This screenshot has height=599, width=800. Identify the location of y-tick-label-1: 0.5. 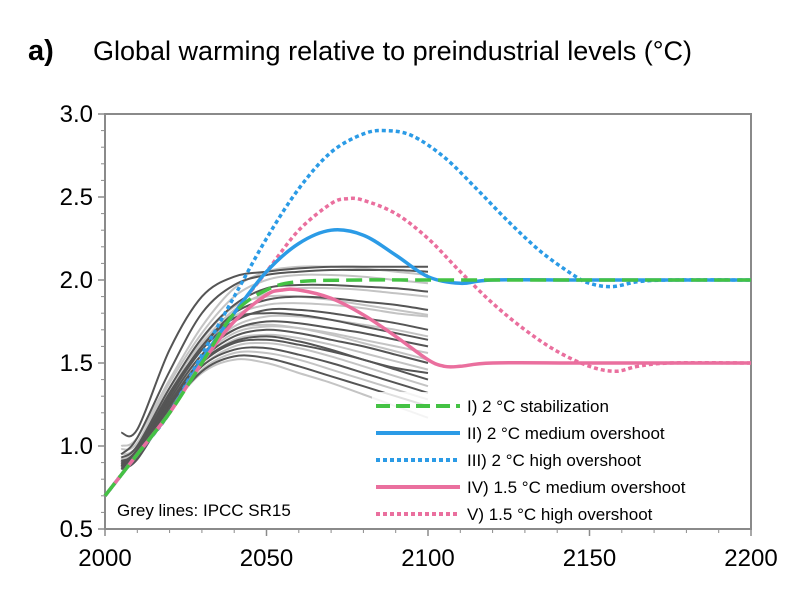
(76, 529).